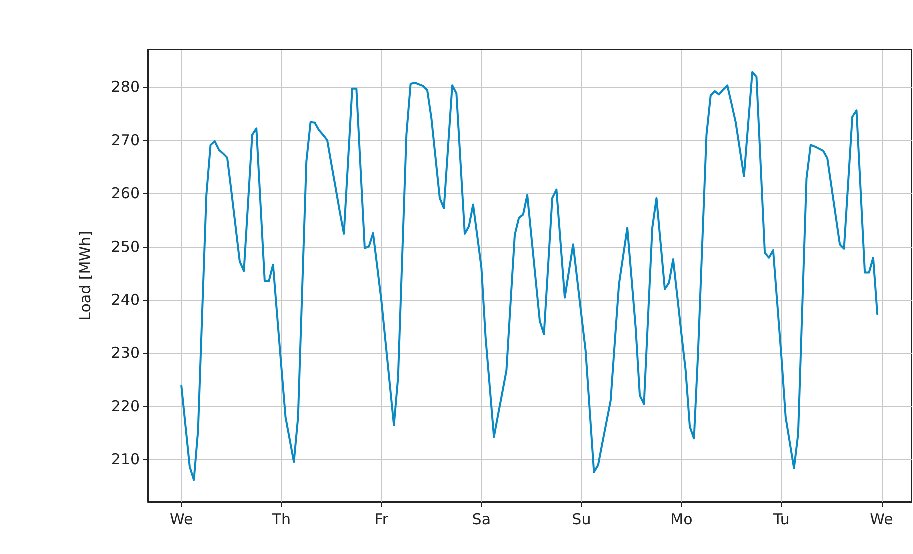 This screenshot has height=554, width=913. What do you see at coordinates (681, 519) in the screenshot?
I see `x-tick-label: Mo` at bounding box center [681, 519].